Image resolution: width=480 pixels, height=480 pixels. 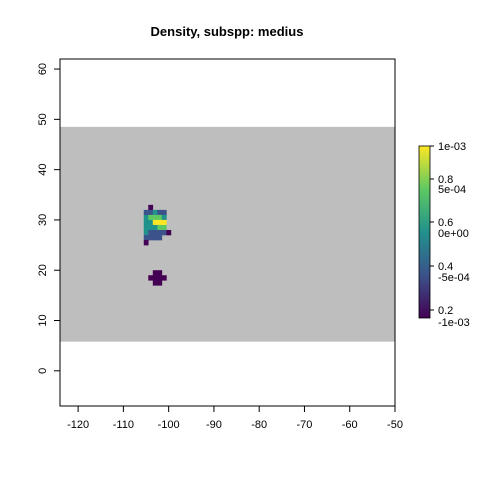 I want to click on y-tick-label: 40, so click(x=43, y=170).